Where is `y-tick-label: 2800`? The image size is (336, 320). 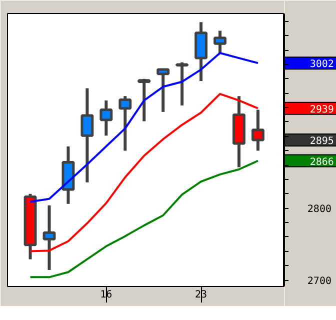
y-tick-label: 2800 is located at coordinates (319, 210).